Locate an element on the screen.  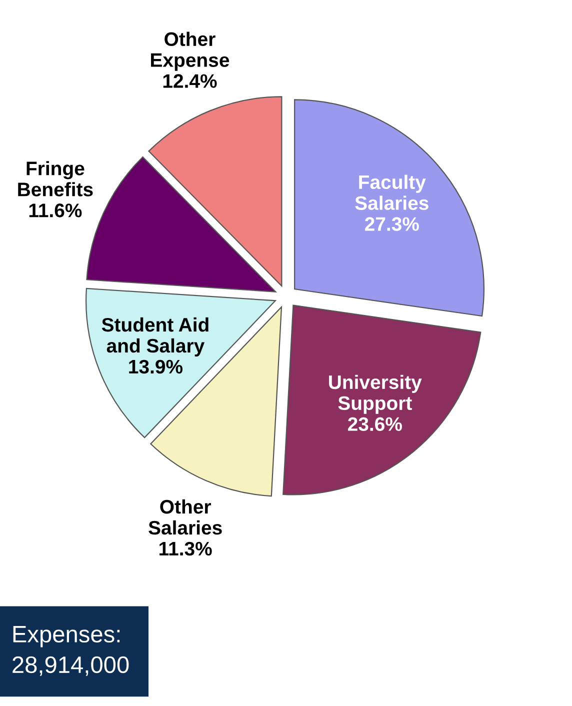
data-label: 12.4% is located at coordinates (190, 81).